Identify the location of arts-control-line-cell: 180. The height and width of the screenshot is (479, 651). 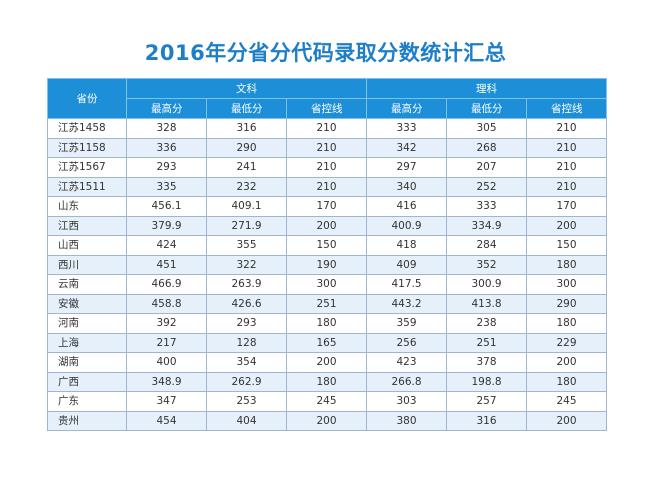
(326, 323).